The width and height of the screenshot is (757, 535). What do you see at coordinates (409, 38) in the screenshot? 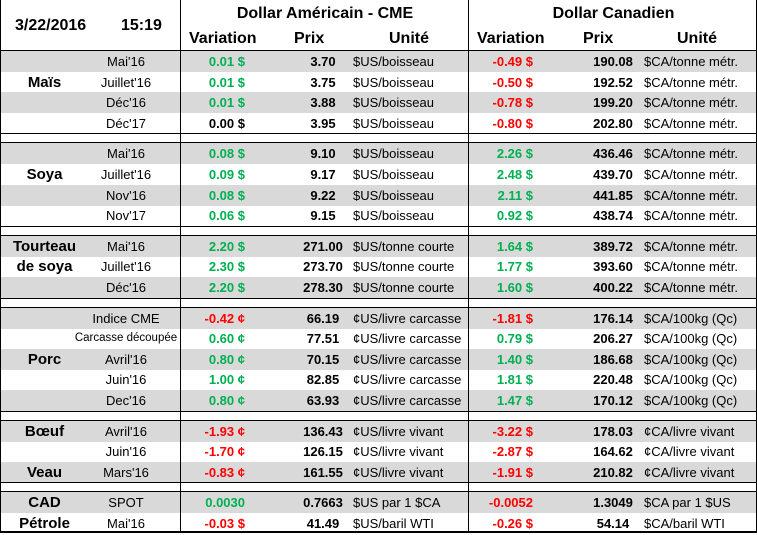
I see `us-unit-header: Unité` at bounding box center [409, 38].